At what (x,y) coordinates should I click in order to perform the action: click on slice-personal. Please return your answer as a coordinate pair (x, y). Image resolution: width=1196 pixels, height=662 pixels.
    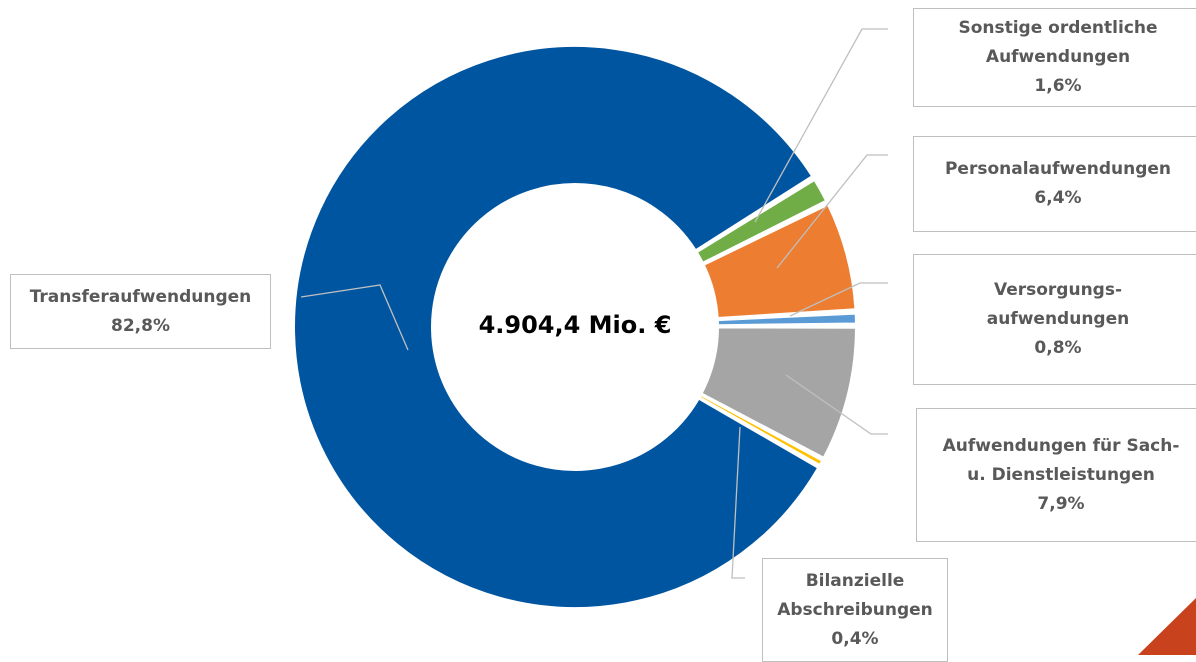
    Looking at the image, I should click on (779, 261).